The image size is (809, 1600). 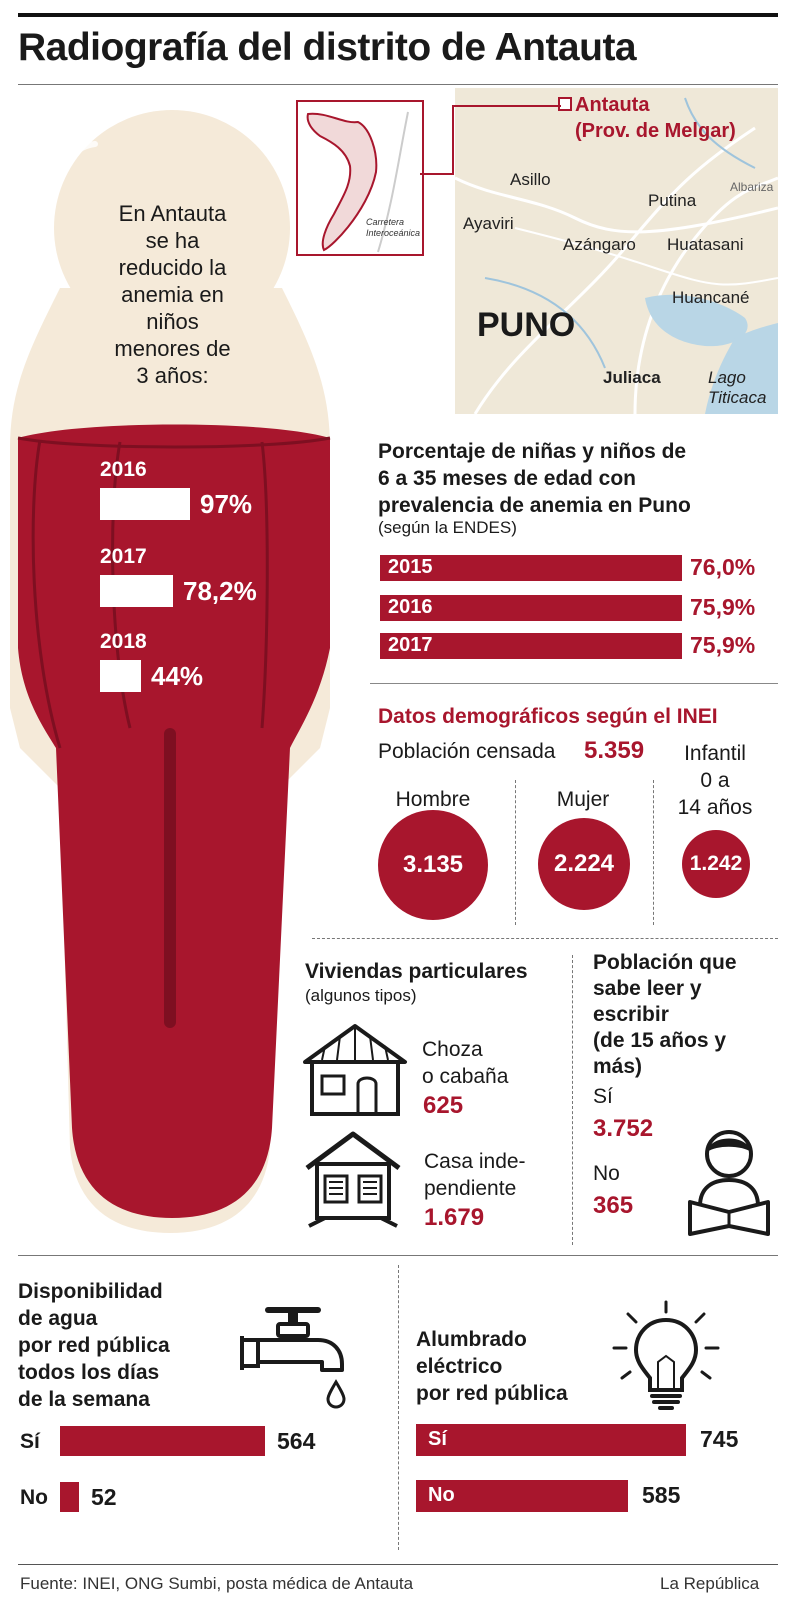 I want to click on lectura-title-line: (de 15 años y, so click(x=660, y=1040).